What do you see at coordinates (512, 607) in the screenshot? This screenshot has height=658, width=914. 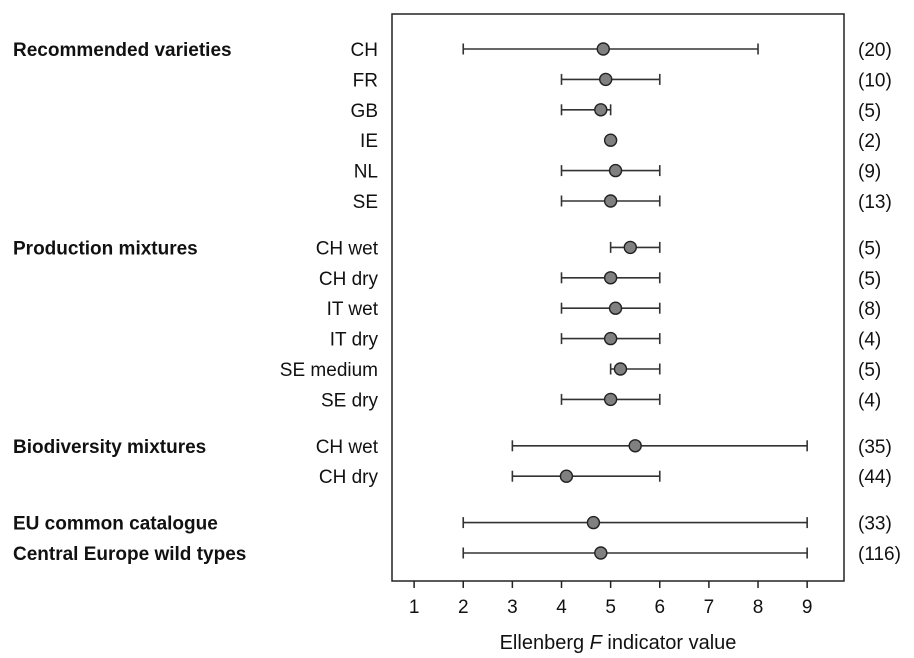 I see `x-tick-label: 3` at bounding box center [512, 607].